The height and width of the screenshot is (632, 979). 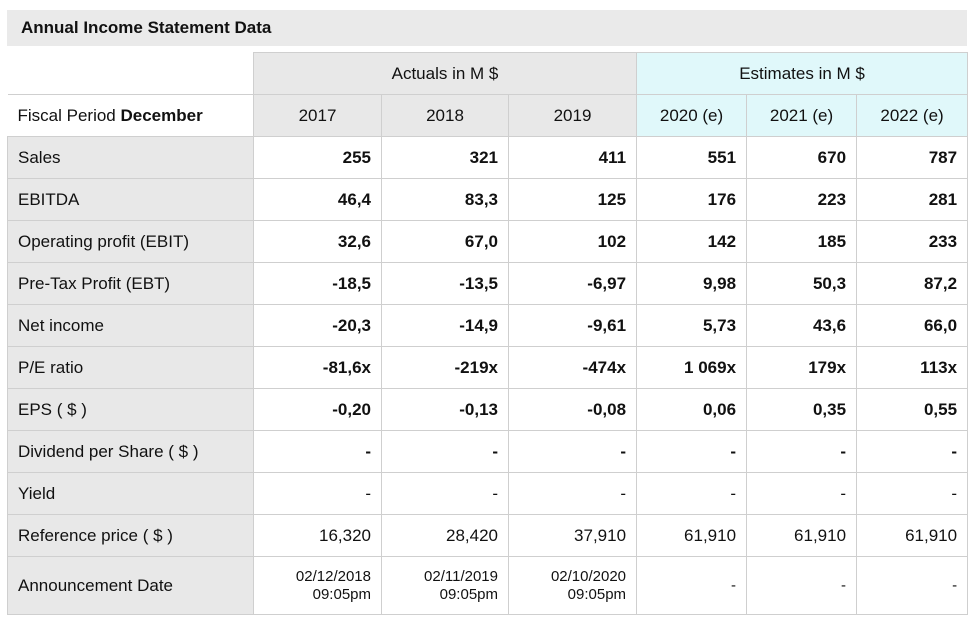 I want to click on value-cell: 281, so click(x=912, y=199).